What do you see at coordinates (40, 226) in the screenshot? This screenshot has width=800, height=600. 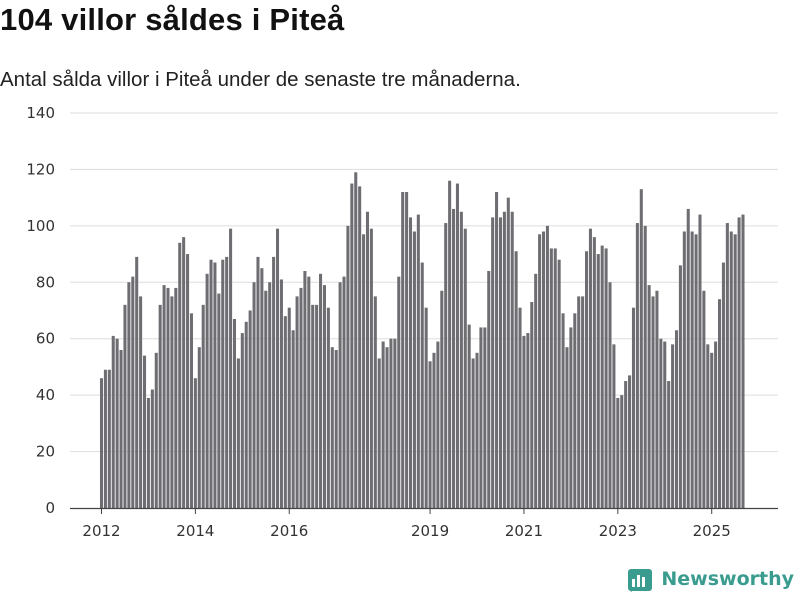 I see `y-tick-label: 100` at bounding box center [40, 226].